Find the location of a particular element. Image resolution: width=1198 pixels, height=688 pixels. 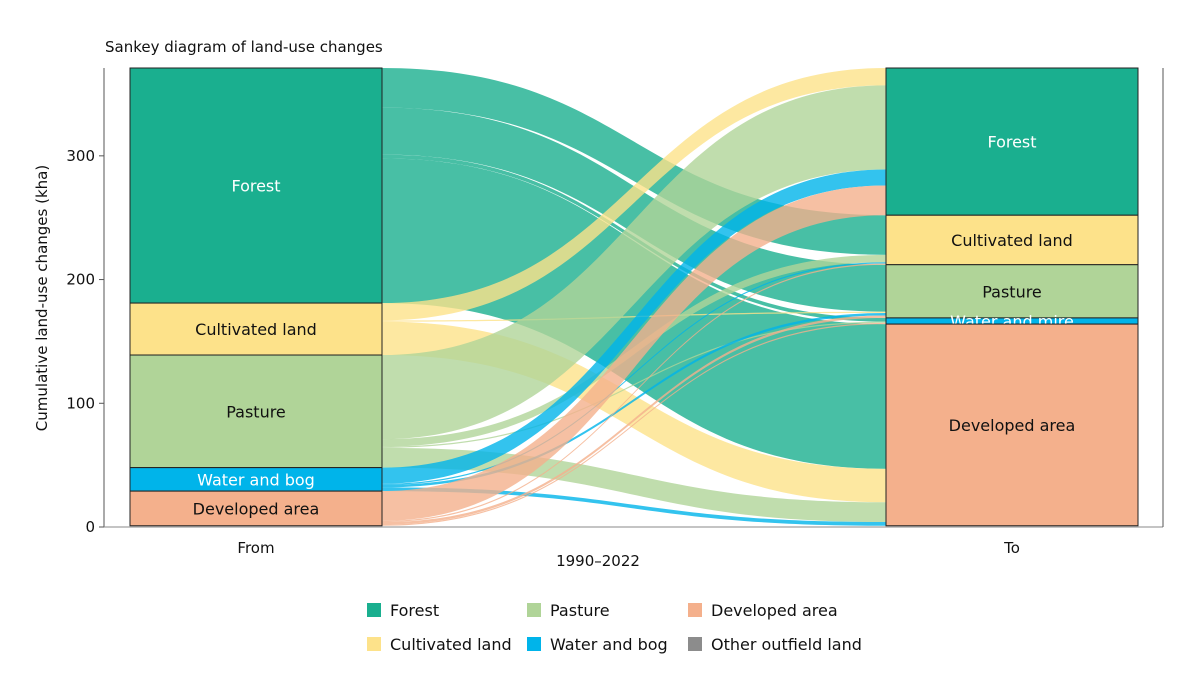

node-to-pasture is located at coordinates (1012, 291).